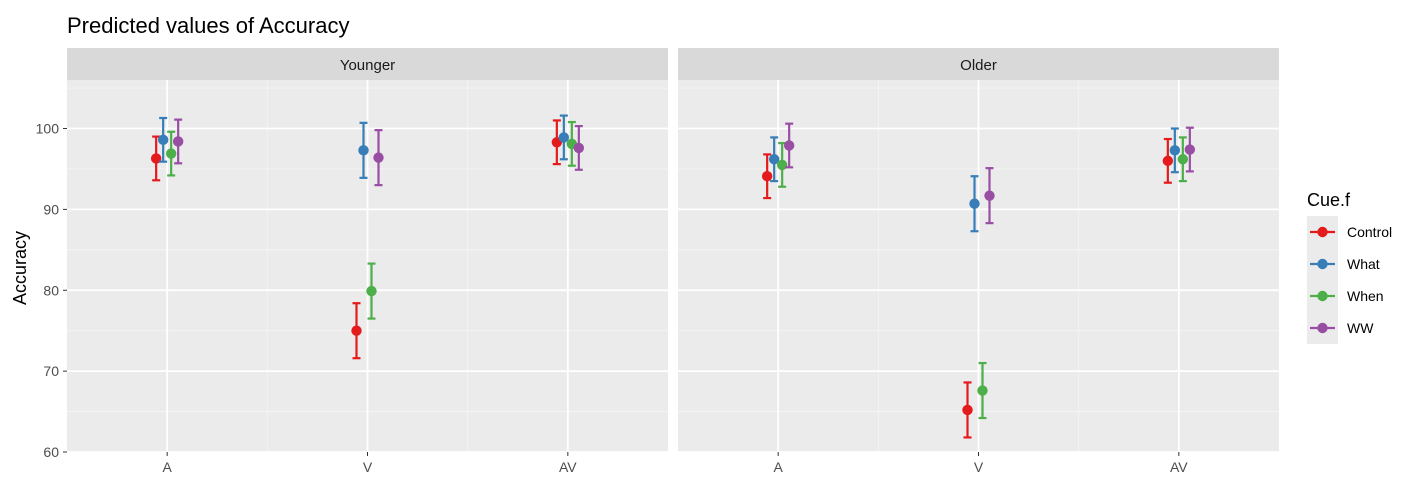  I want to click on facet-strip-label: Older, so click(978, 65).